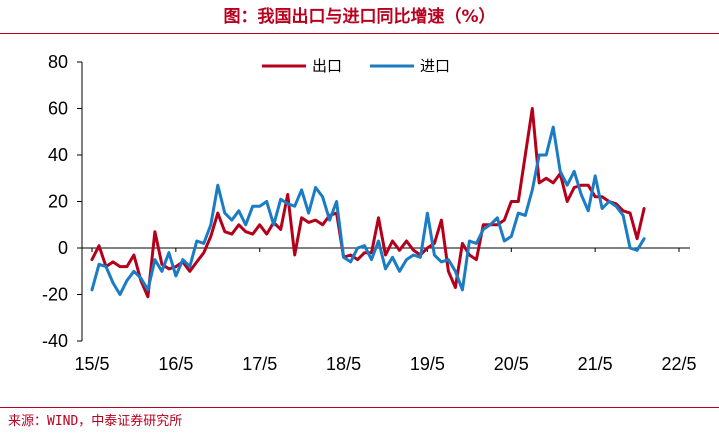 Image resolution: width=719 pixels, height=435 pixels. What do you see at coordinates (343, 364) in the screenshot?
I see `x-tick-label: 18/5` at bounding box center [343, 364].